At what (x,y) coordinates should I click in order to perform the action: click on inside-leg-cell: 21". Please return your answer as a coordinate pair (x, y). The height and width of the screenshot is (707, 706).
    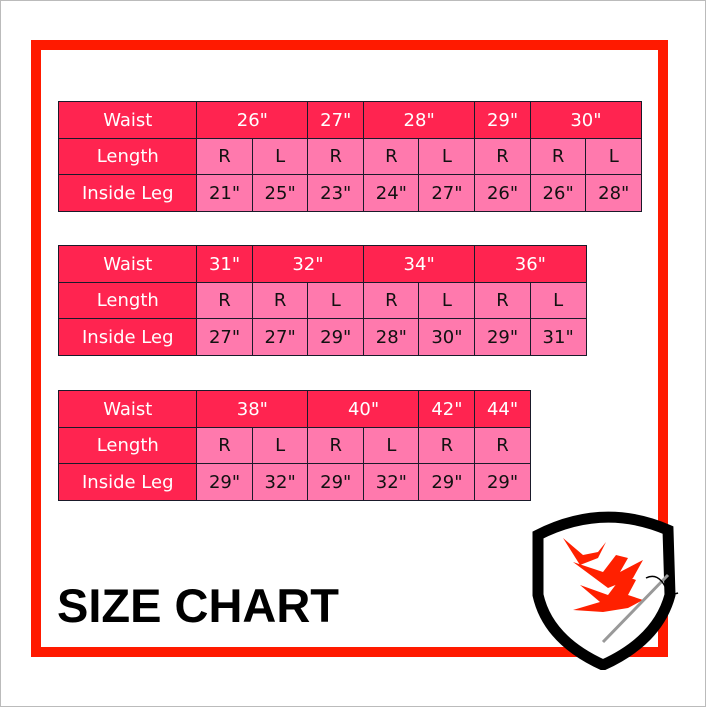
    Looking at the image, I should click on (225, 193).